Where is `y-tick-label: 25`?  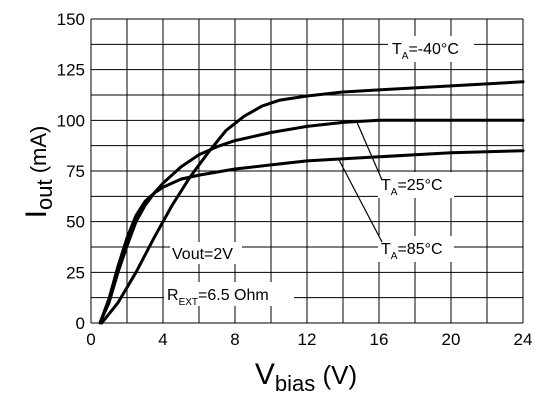
y-tick-label: 25 is located at coordinates (75, 272).